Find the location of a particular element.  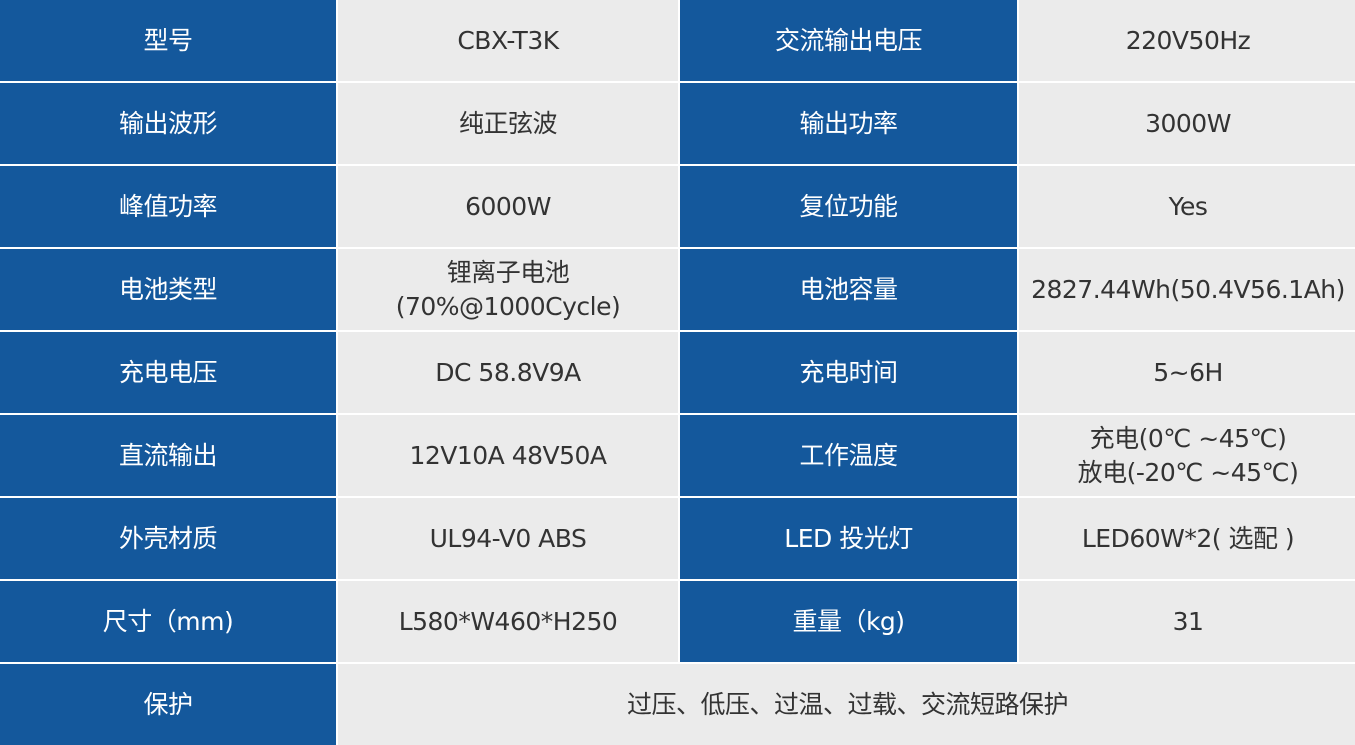

protection-value: 过压、低压、过温、过载、交流短路保护 is located at coordinates (846, 704).